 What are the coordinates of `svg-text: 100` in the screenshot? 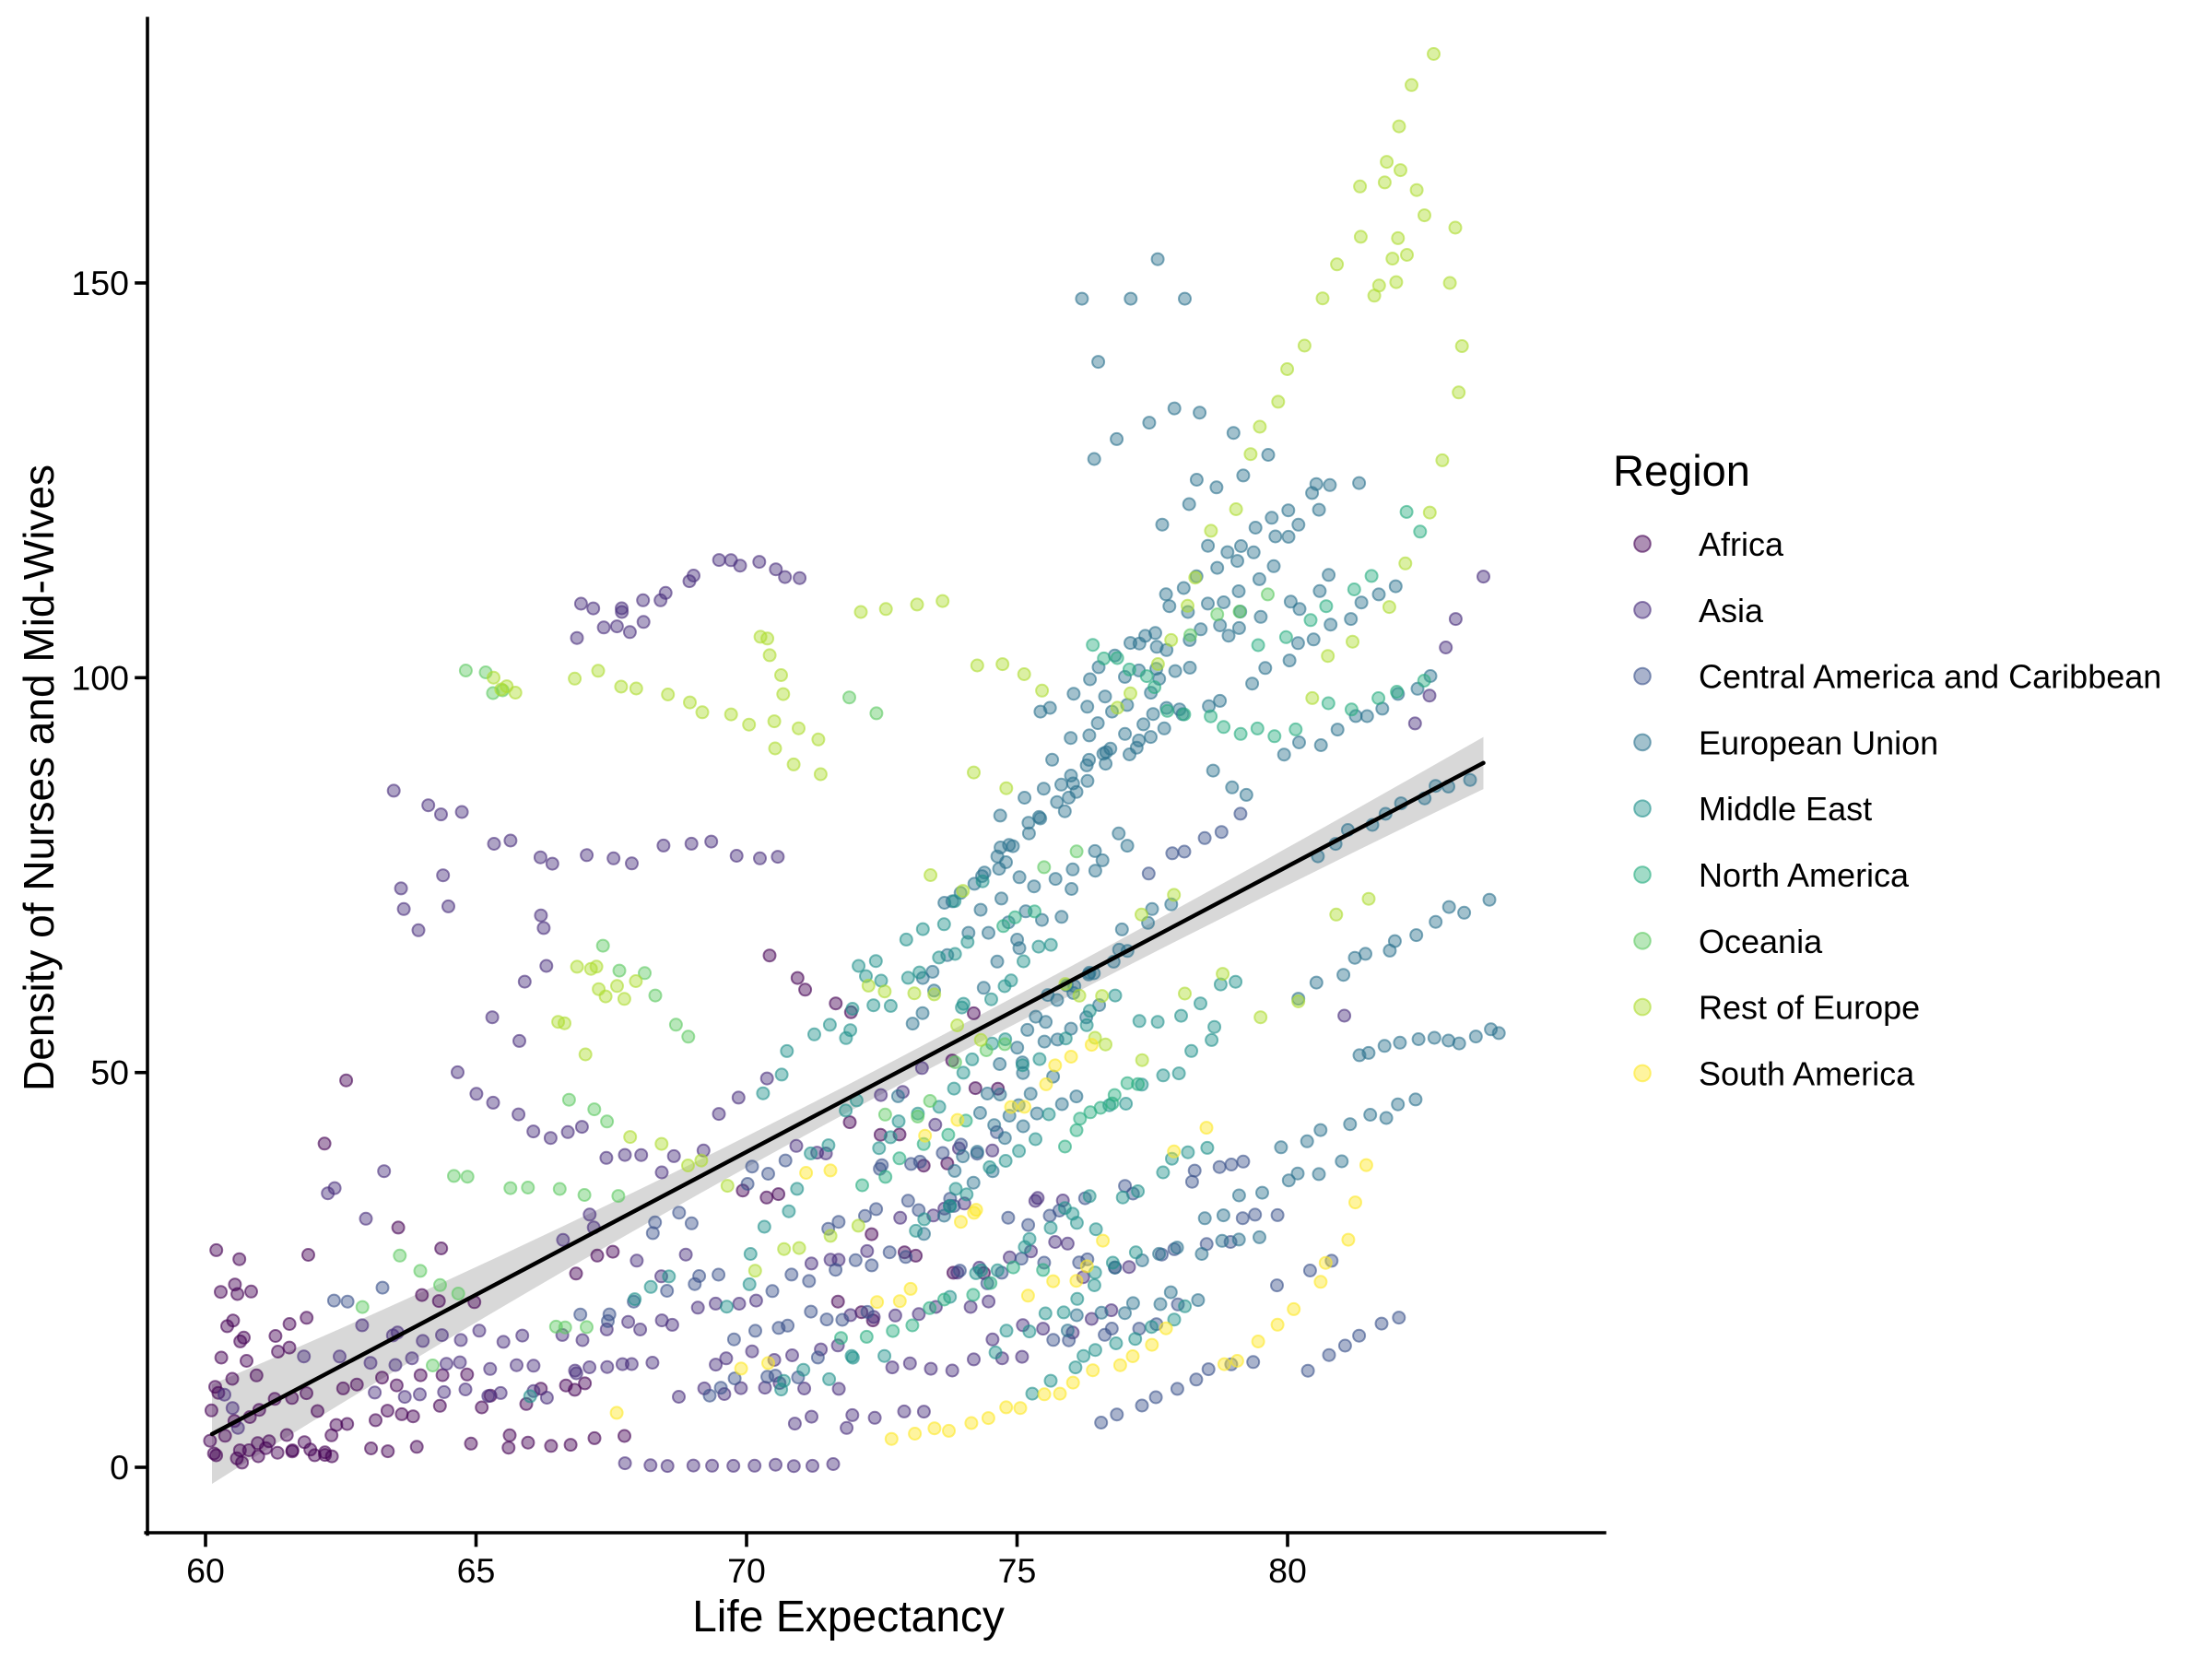 It's located at (100, 677).